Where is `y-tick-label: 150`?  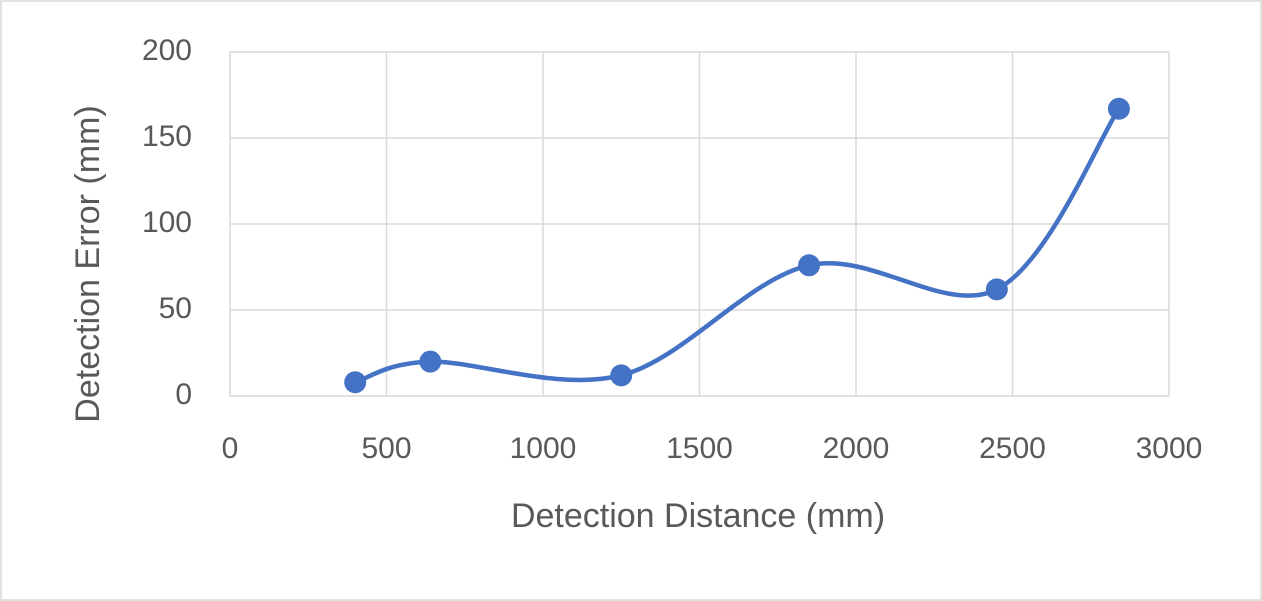
y-tick-label: 150 is located at coordinates (167, 136).